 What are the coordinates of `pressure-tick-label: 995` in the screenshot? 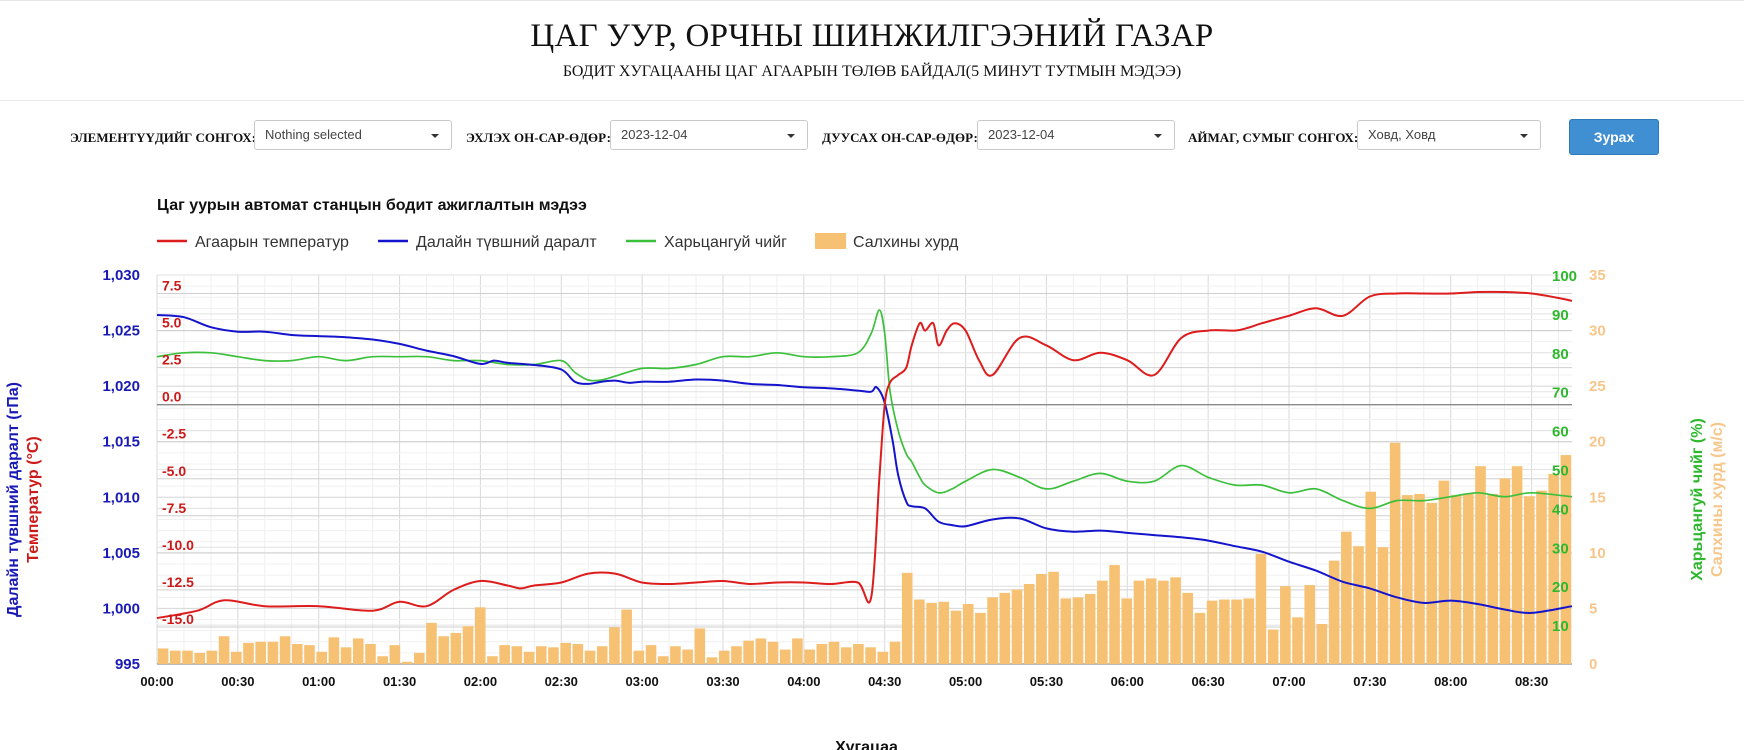 It's located at (127, 664).